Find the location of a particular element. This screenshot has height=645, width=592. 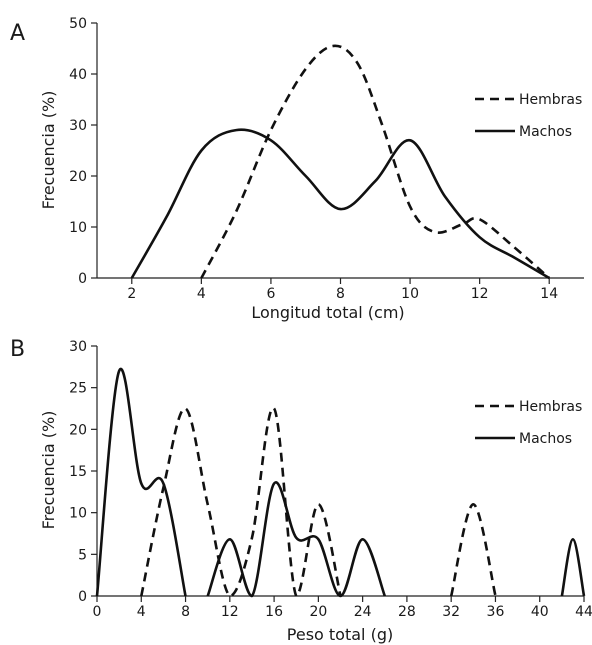

x-tick-label-b: 16 is located at coordinates (274, 612).